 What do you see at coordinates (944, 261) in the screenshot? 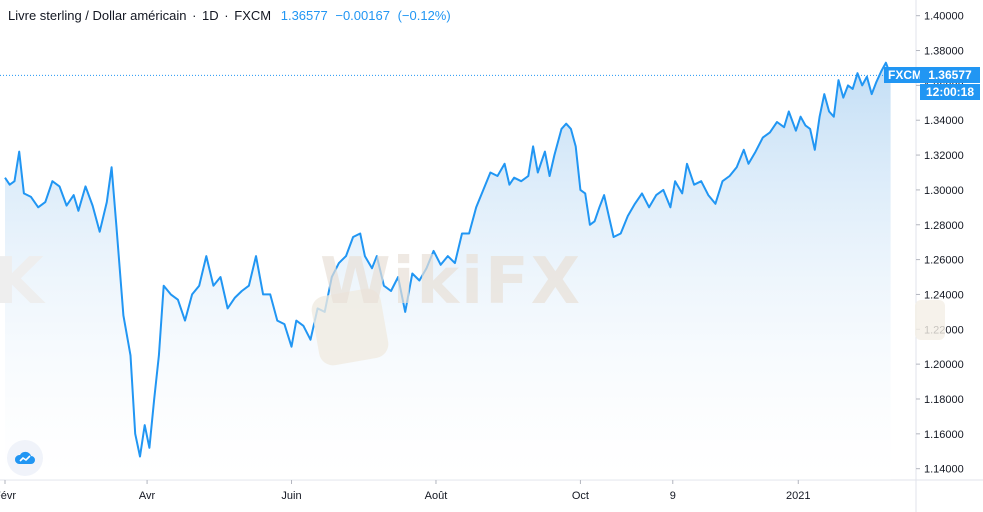
I see `y-tick-label: 1.26000` at bounding box center [944, 261].